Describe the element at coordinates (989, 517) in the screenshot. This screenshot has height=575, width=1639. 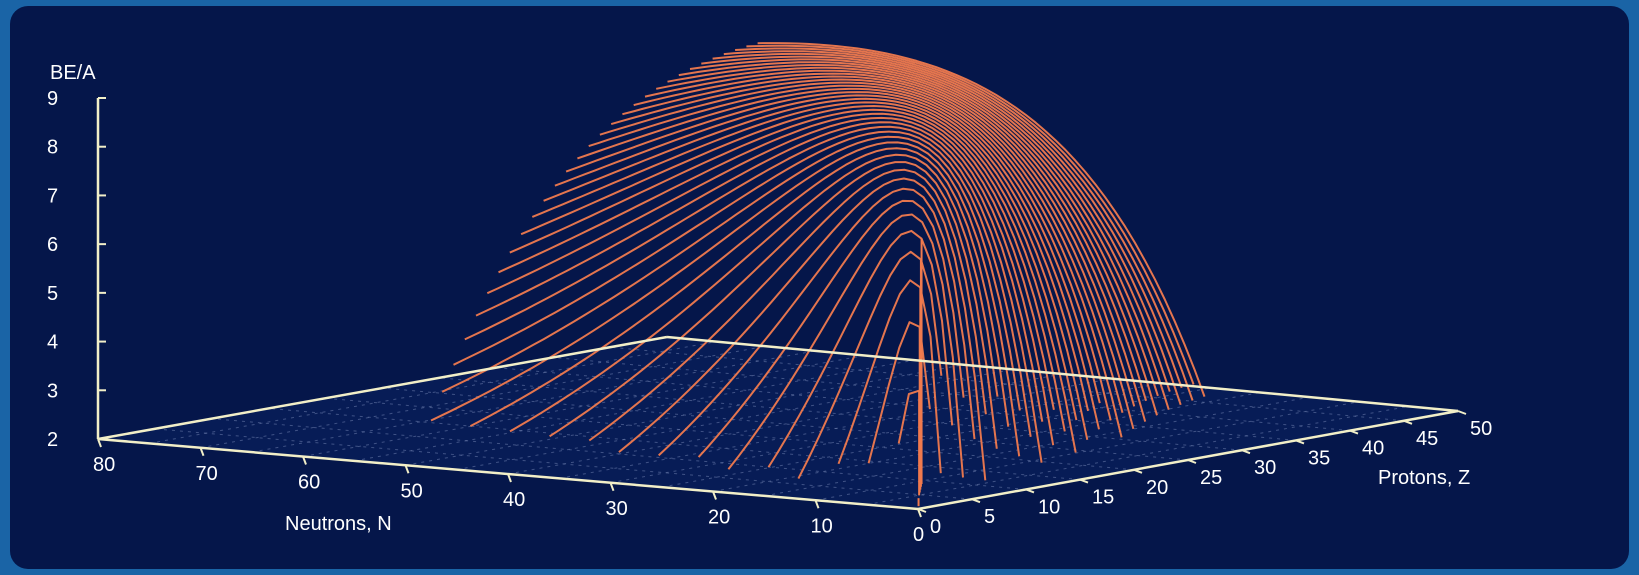
I see `proton-tick-label: 5` at that location.